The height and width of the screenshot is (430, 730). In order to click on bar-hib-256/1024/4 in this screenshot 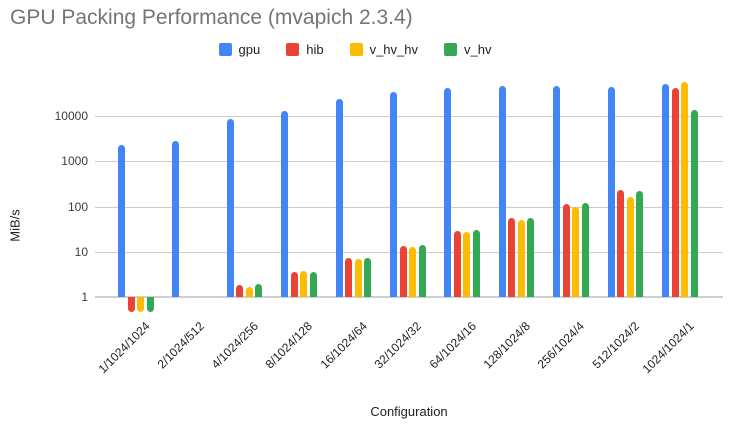, I will do `click(566, 250)`.